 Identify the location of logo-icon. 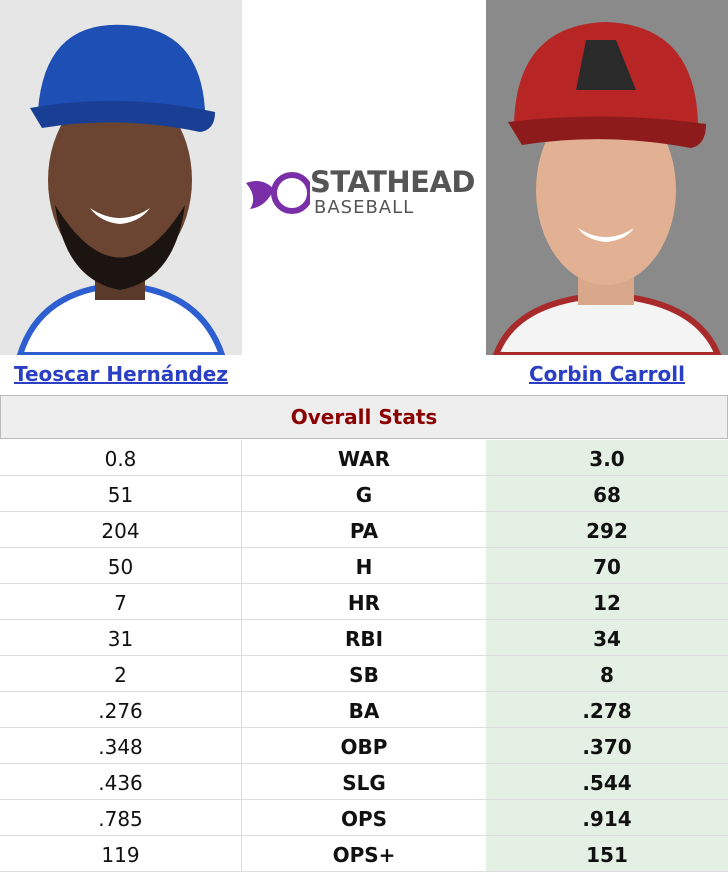
(278, 193).